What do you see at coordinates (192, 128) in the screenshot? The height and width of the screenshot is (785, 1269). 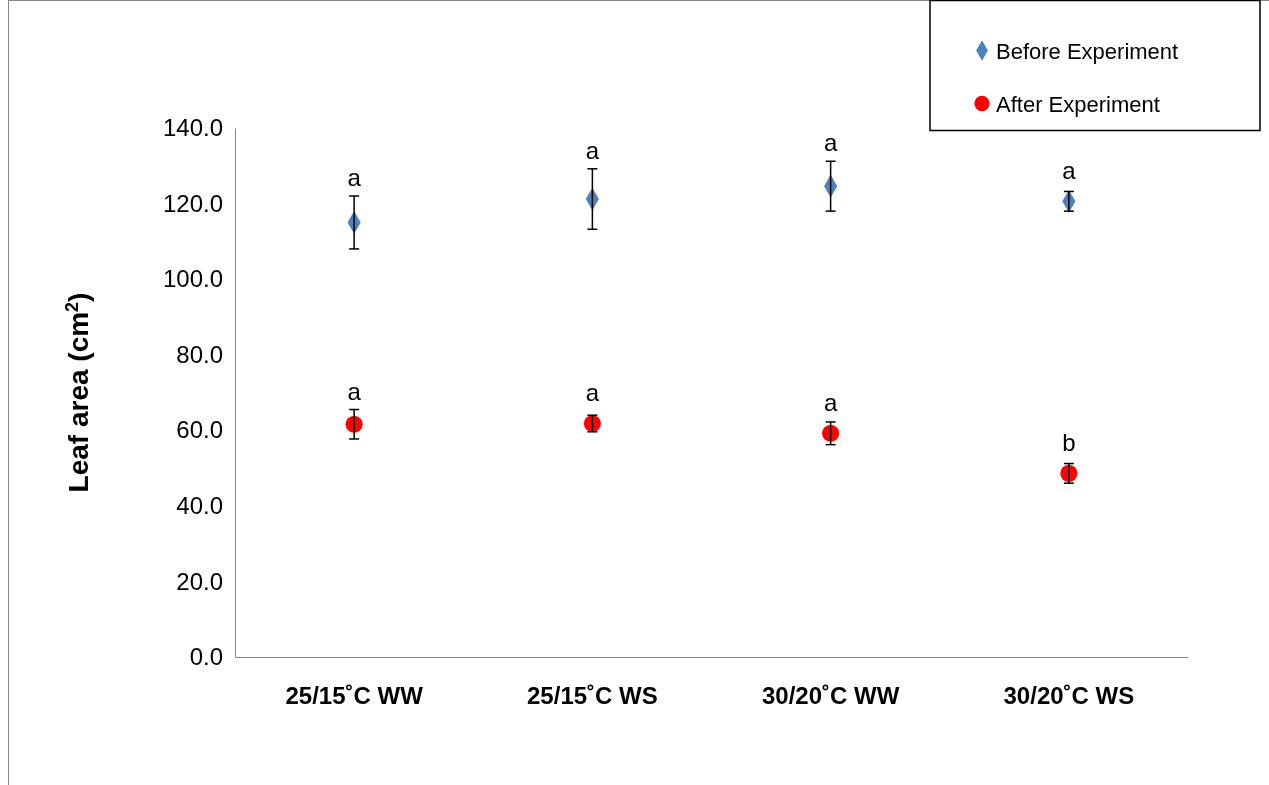 I see `y-tick-label: 140.0` at bounding box center [192, 128].